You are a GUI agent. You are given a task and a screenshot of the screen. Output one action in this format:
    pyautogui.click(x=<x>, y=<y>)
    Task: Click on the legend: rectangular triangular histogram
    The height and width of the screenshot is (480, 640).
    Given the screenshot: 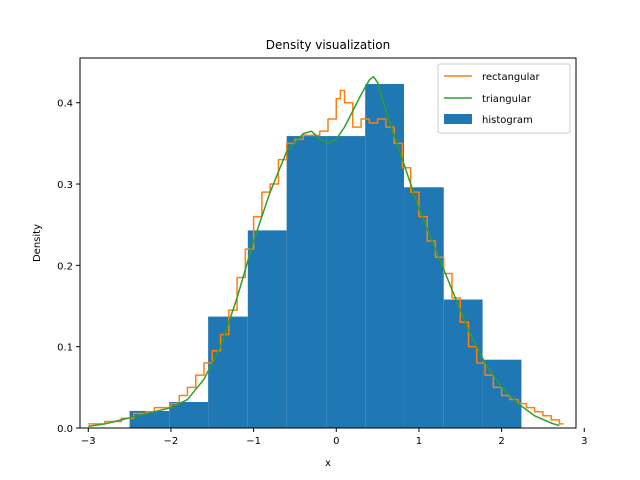 What is the action you would take?
    pyautogui.click(x=504, y=98)
    